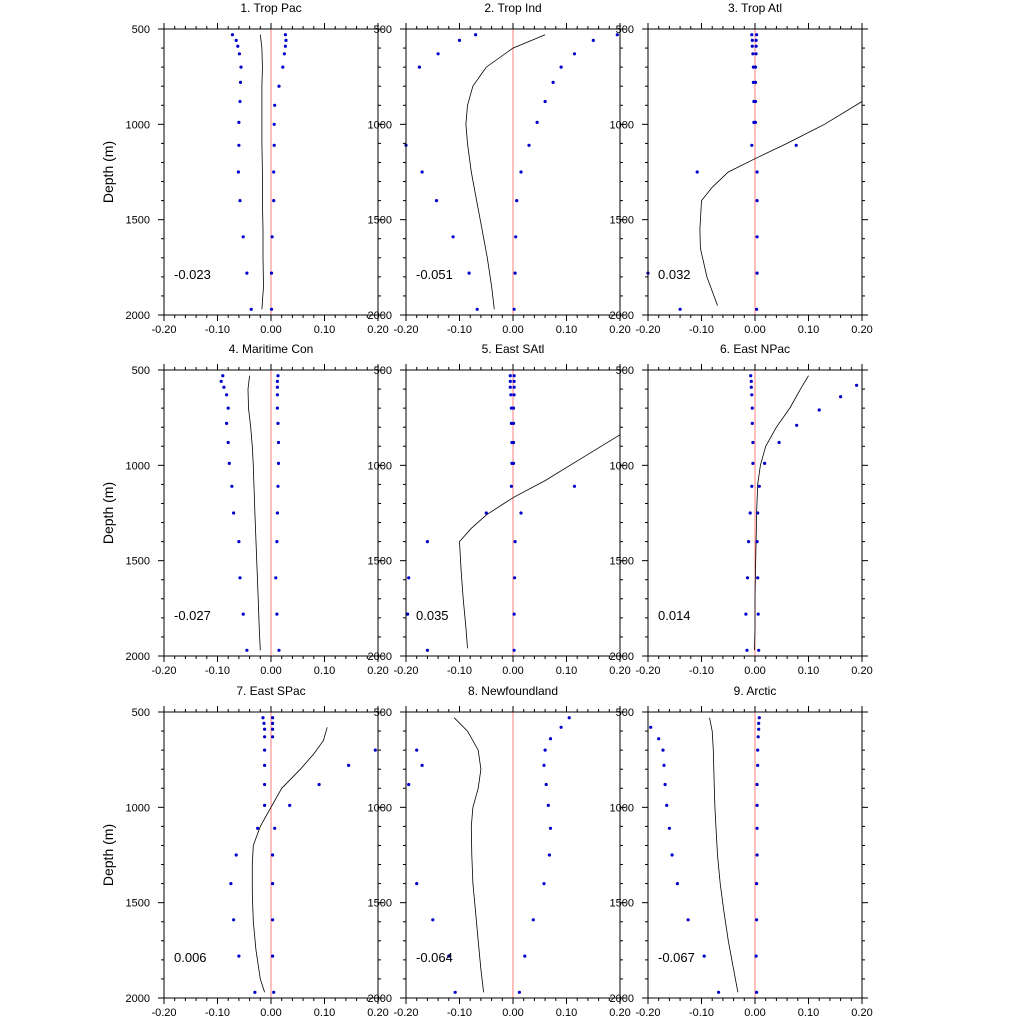  I want to click on panel-annotation: 0.014, so click(674, 615).